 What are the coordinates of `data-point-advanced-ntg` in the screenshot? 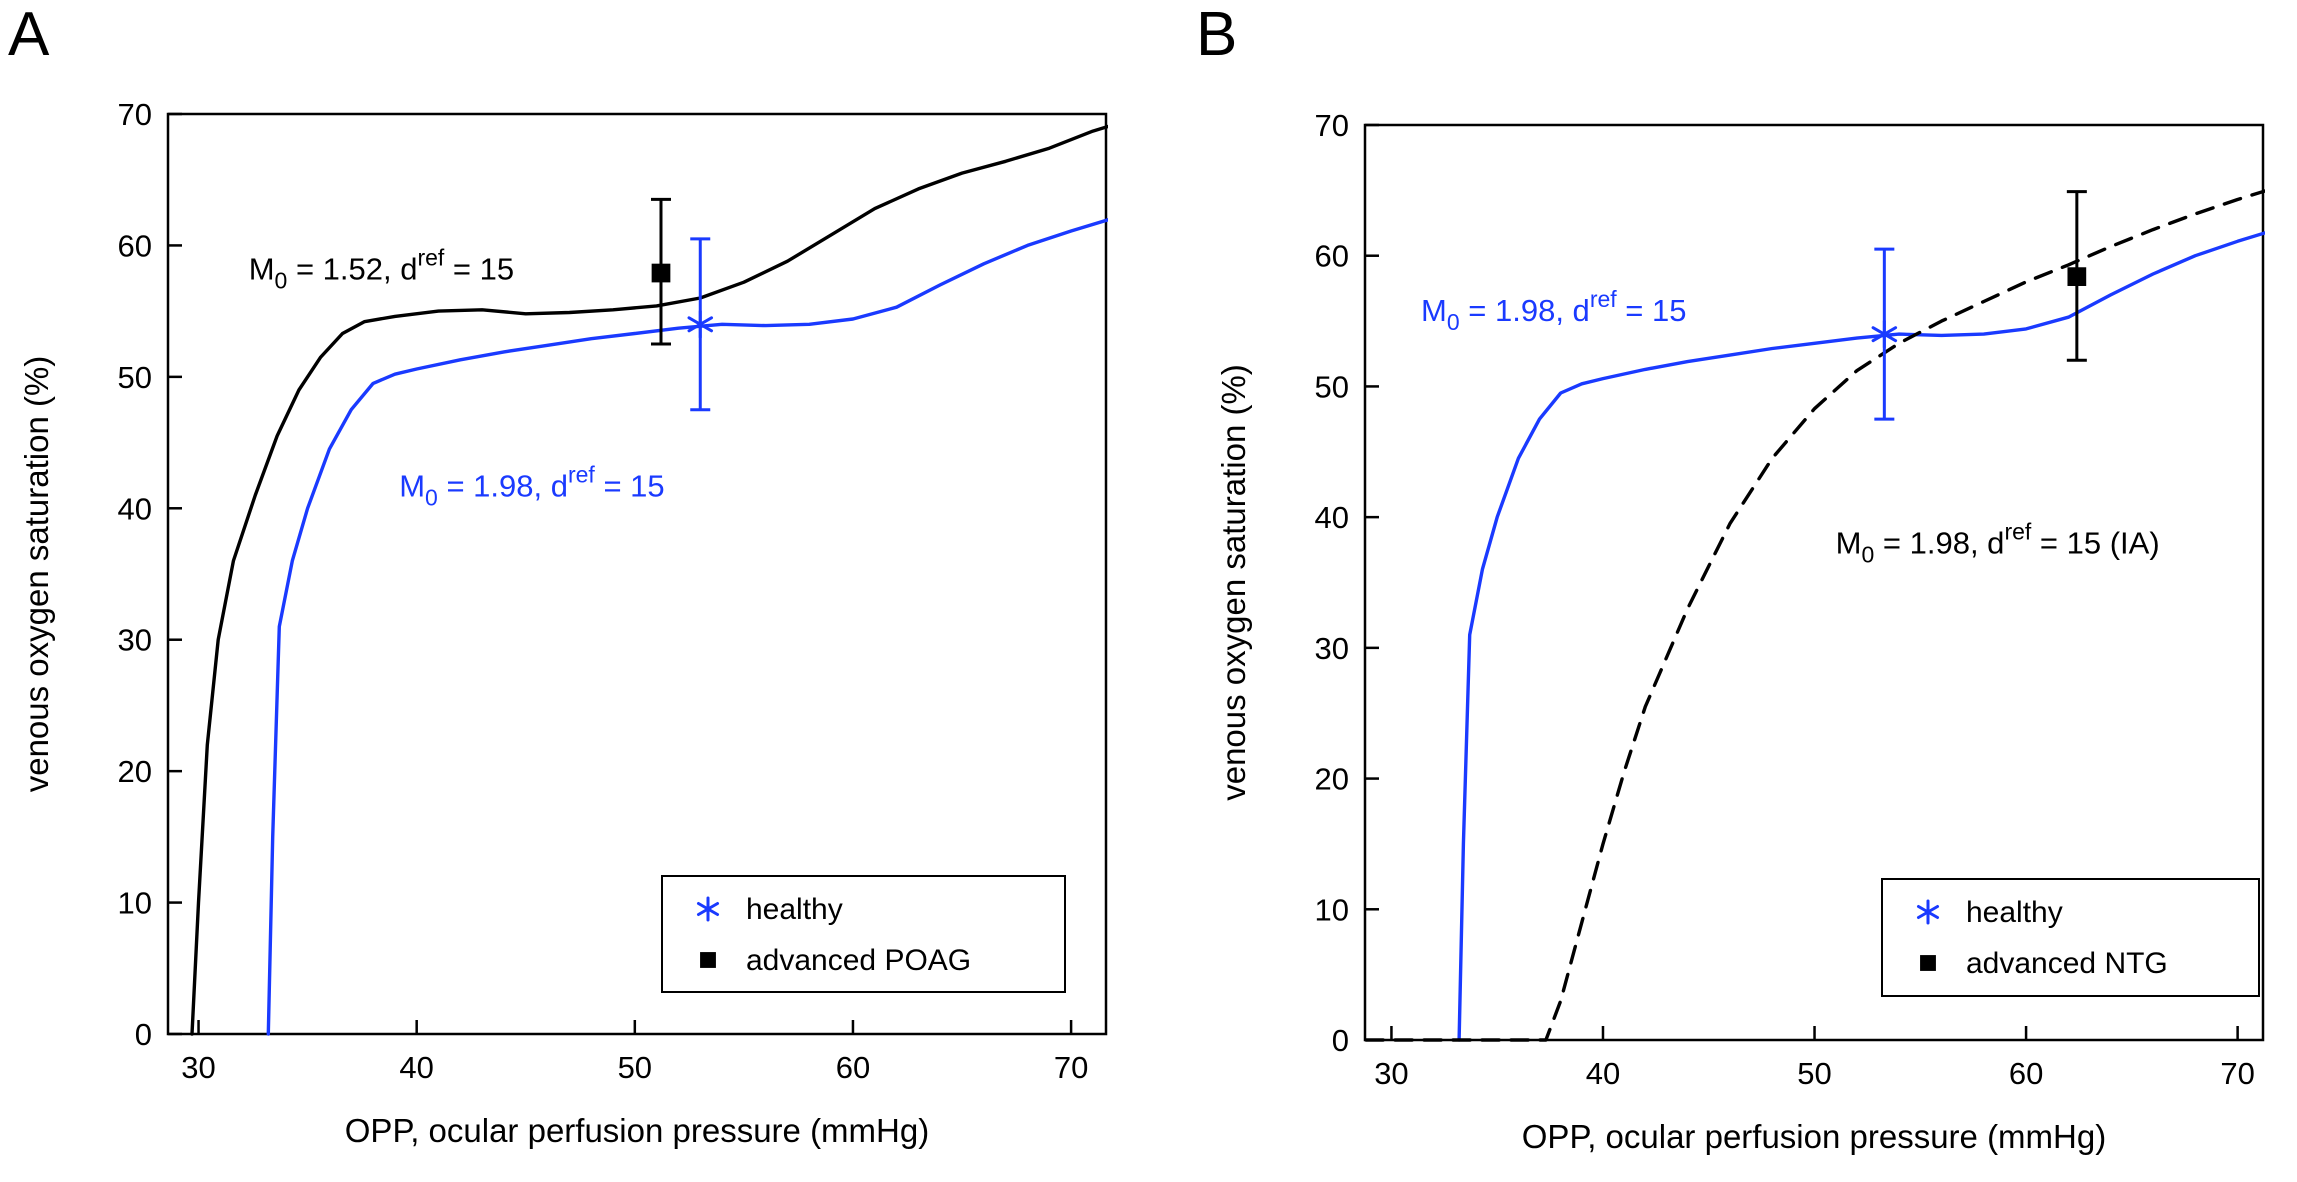 It's located at (2076, 276).